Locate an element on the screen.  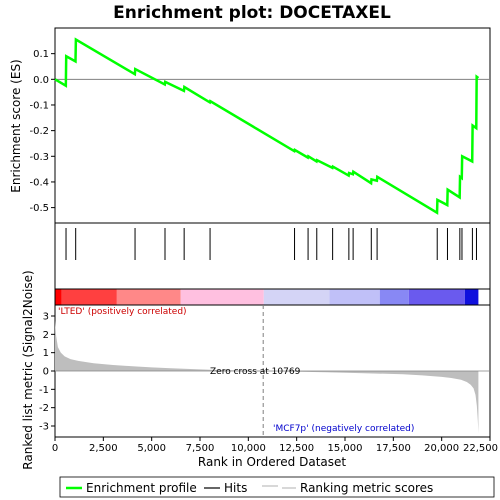
metric-y-tick-label: 3 is located at coordinates (46, 317).